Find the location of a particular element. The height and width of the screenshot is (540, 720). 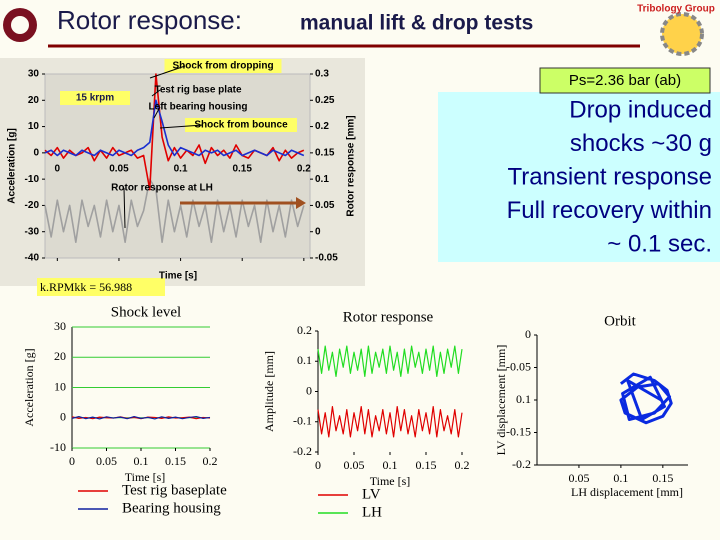

y-tick-label: -0.1 is located at coordinates (302, 421).